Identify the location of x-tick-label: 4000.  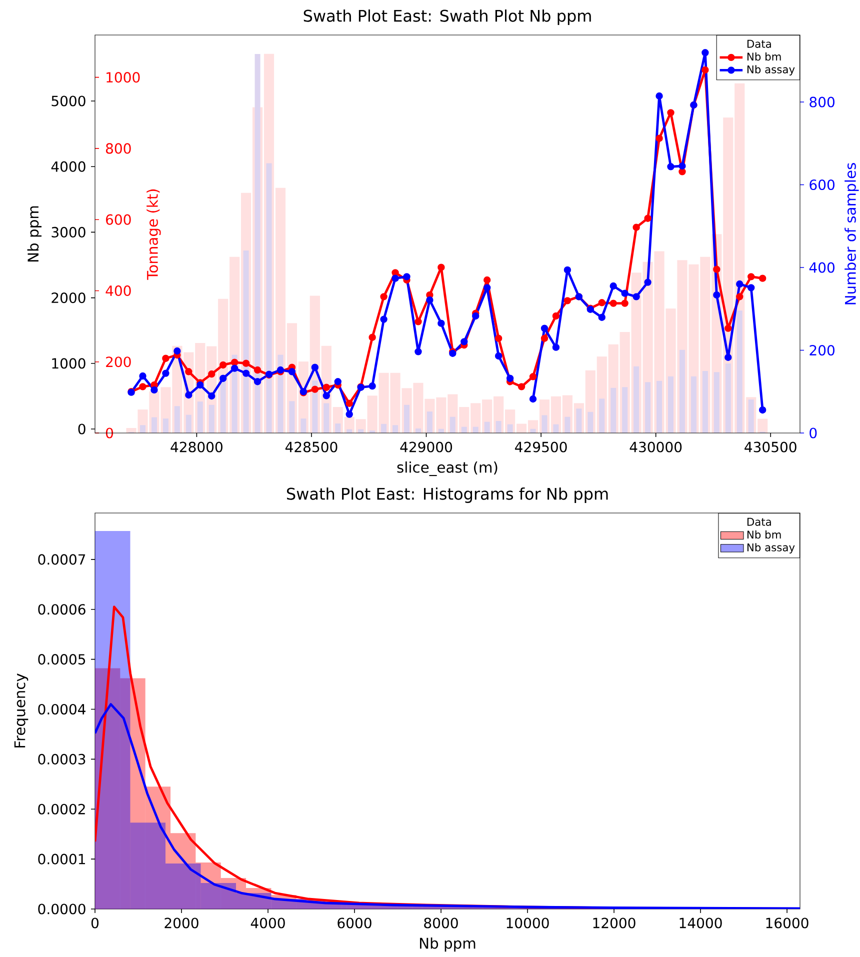
(267, 923).